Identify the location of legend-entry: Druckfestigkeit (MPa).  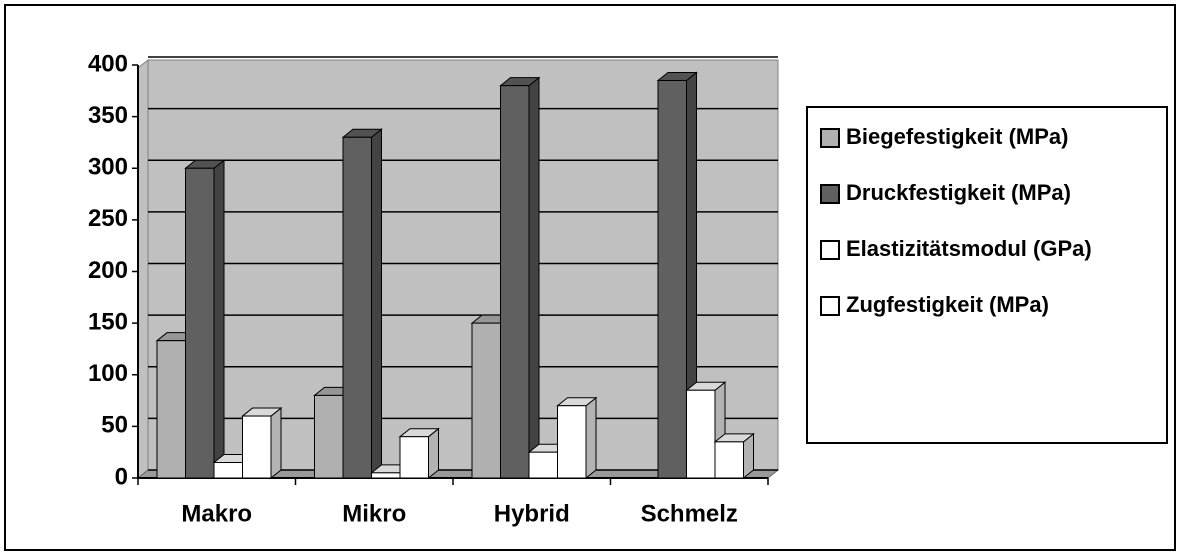
(990, 193).